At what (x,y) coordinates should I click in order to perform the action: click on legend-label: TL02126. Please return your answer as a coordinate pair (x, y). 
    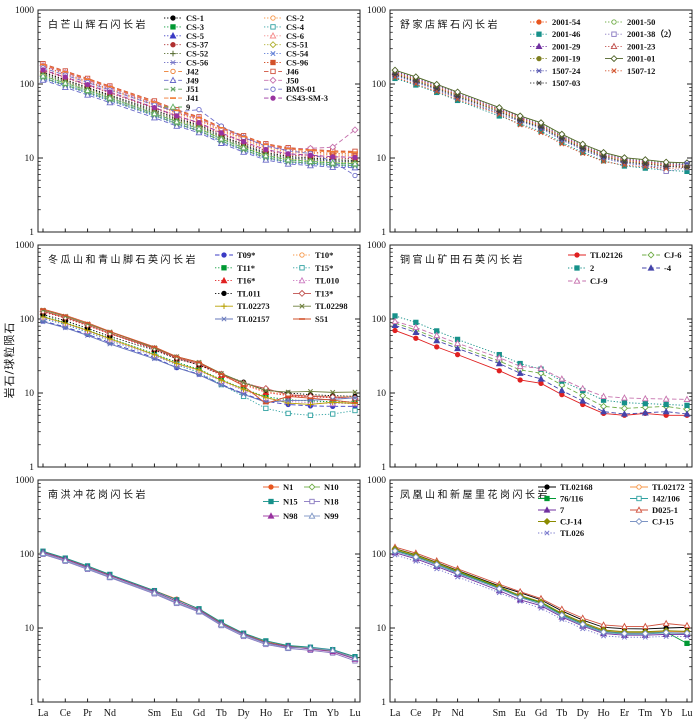
    Looking at the image, I should click on (606, 255).